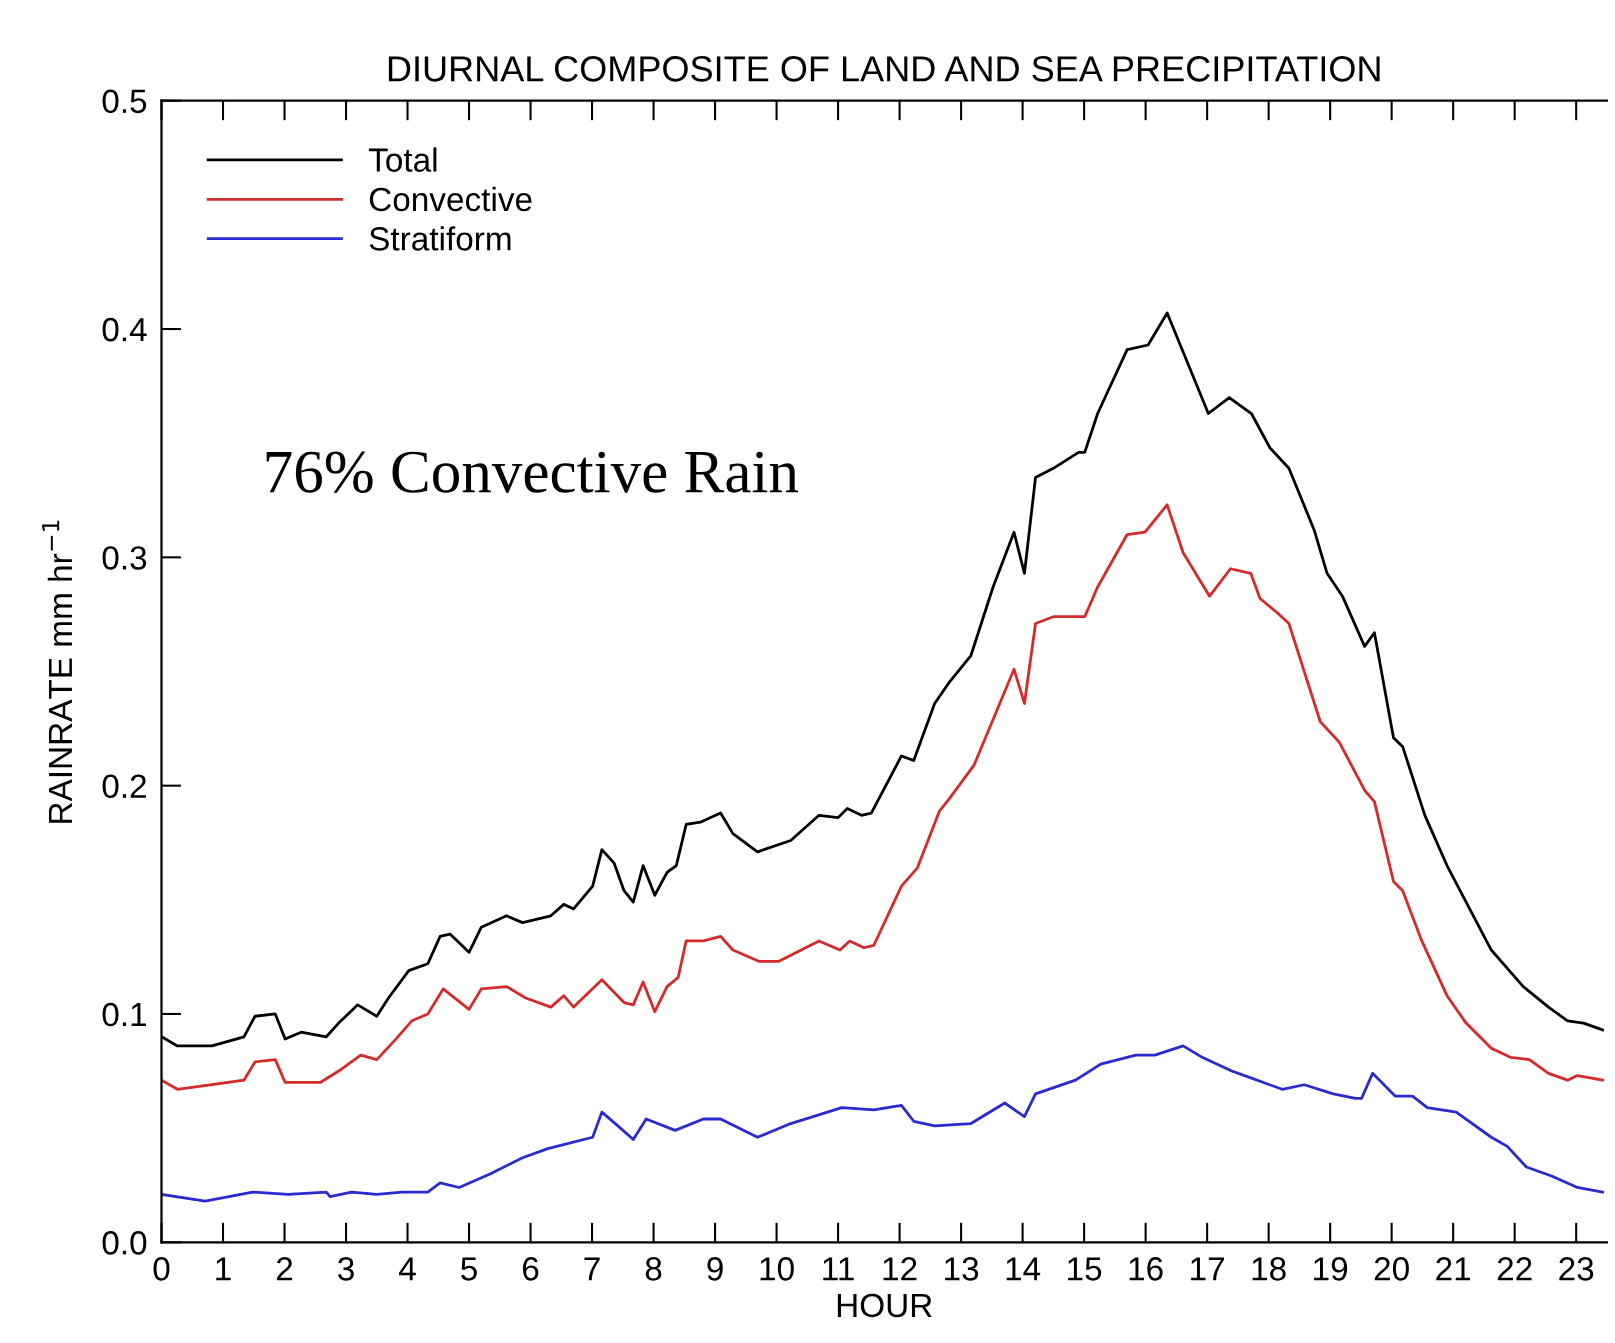 The image size is (1615, 1343). Describe the element at coordinates (402, 159) in the screenshot. I see `legend-label: Total` at that location.